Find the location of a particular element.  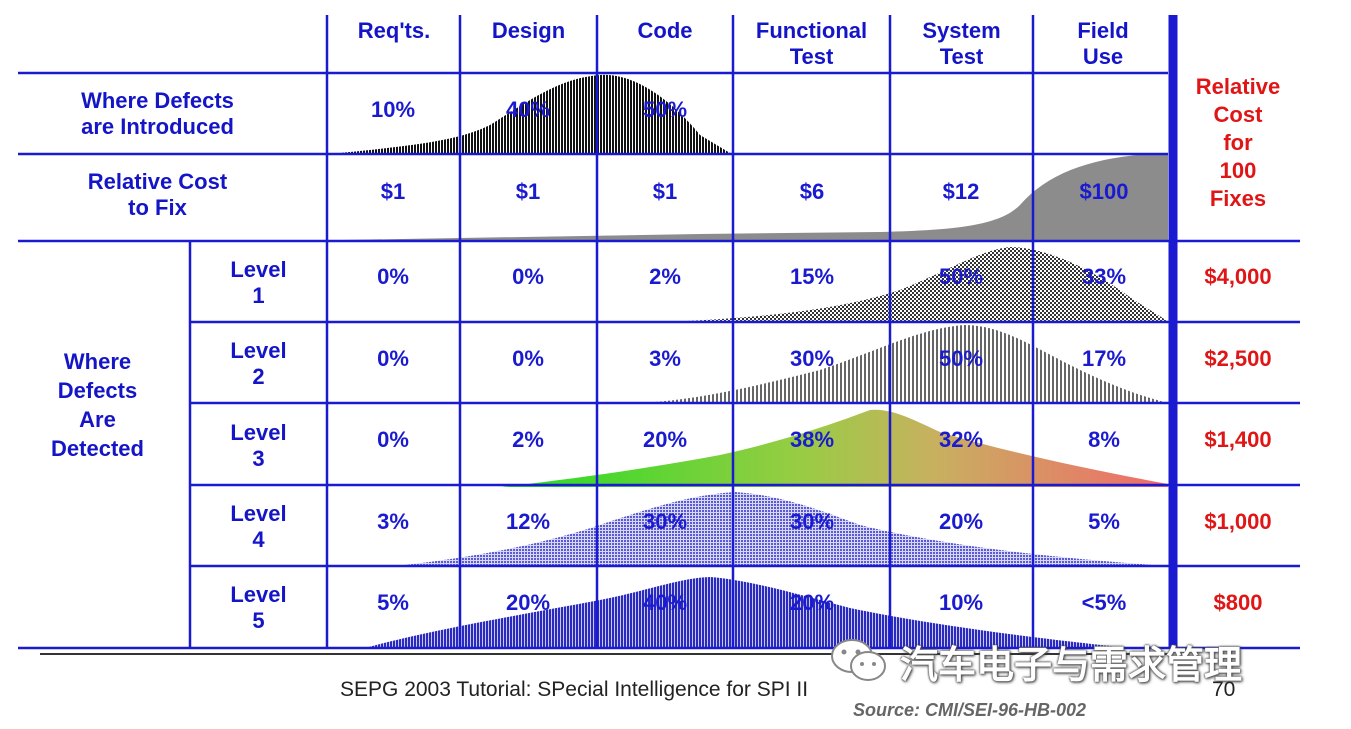

relative-cost-header: Relative Cost for 100 Fixes is located at coordinates (1238, 142).